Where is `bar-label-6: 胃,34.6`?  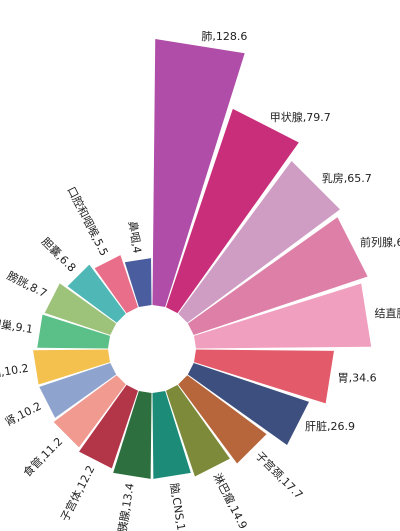 bar-label-6: 胃,34.6 is located at coordinates (357, 377).